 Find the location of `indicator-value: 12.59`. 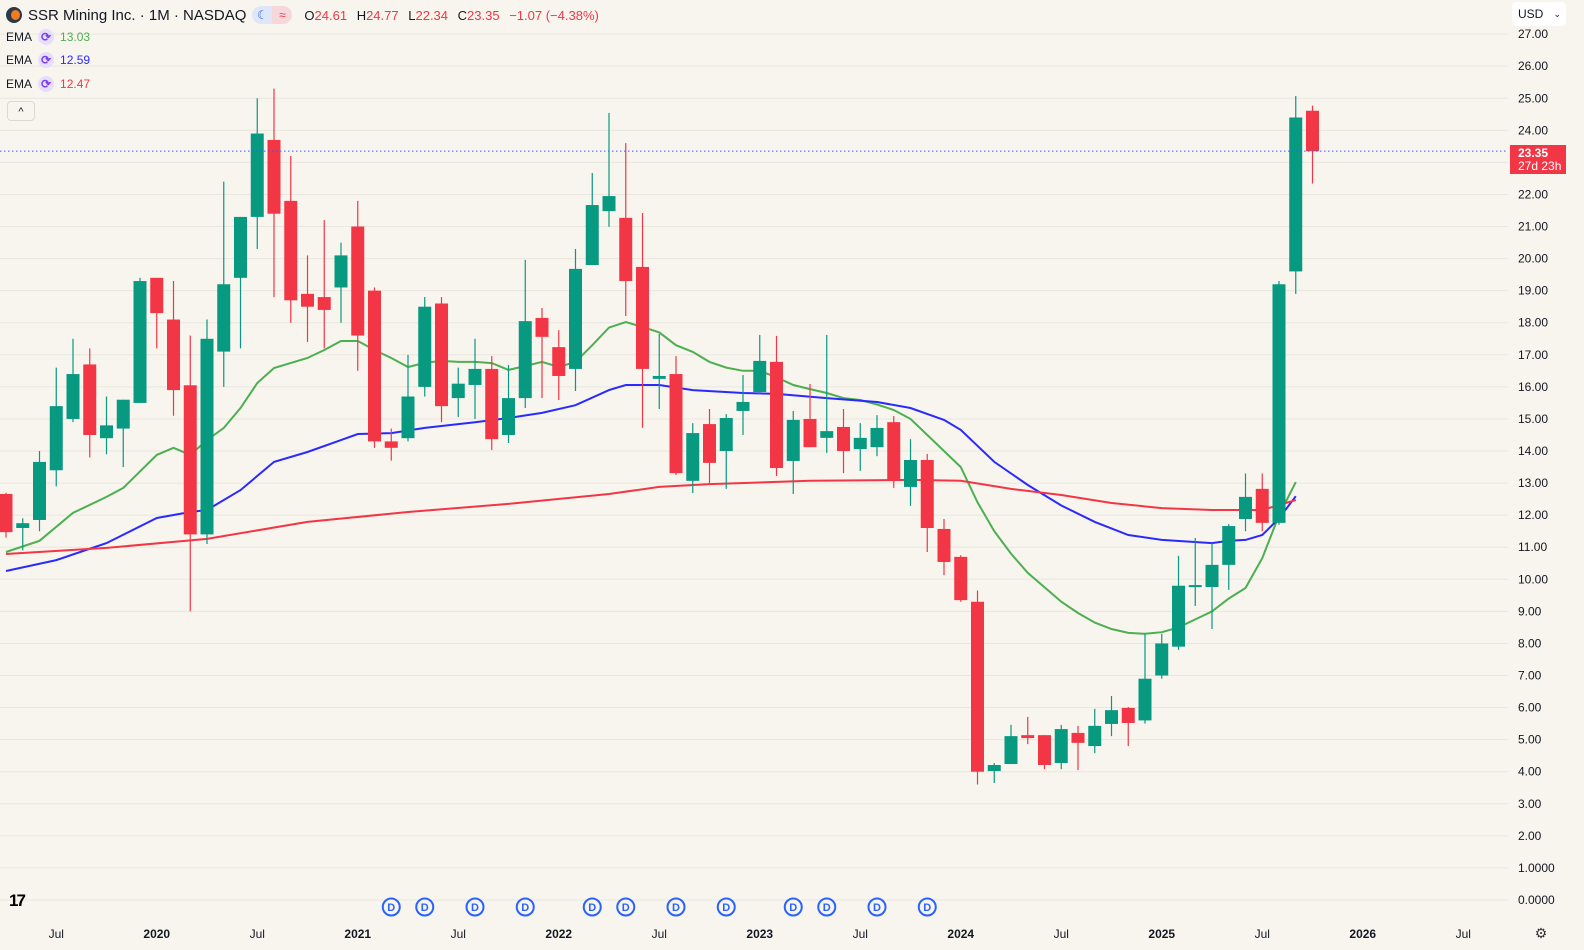

indicator-value: 12.59 is located at coordinates (75, 60).